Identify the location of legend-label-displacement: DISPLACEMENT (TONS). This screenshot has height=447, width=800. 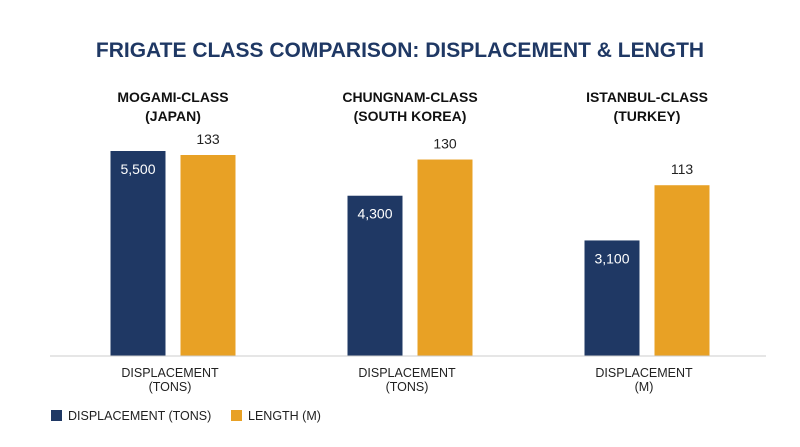
(139, 416).